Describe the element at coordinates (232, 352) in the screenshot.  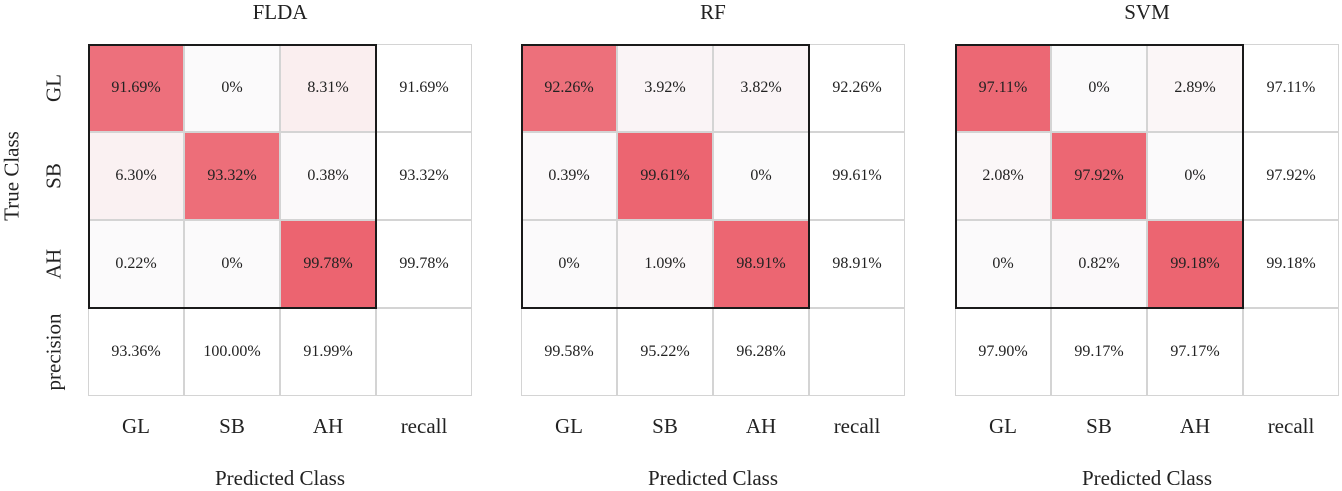
I see `precision-cell: 100.00%` at that location.